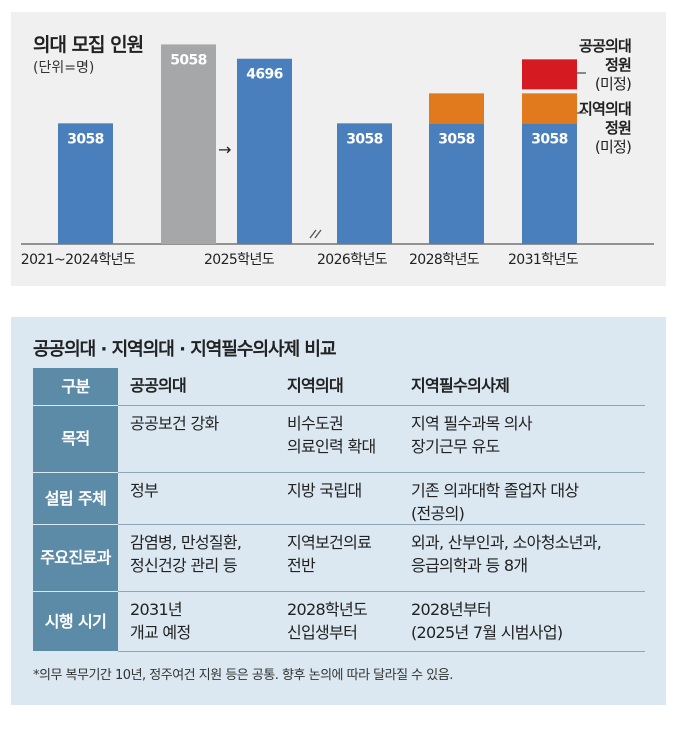  Describe the element at coordinates (613, 147) in the screenshot. I see `regional-anno-note: (미정)` at that location.